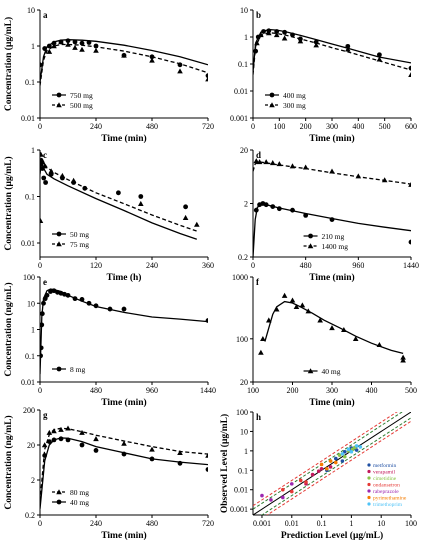 The image size is (423, 550). Describe the element at coordinates (31, 303) in the screenshot. I see `y-tick-label: 10` at that location.